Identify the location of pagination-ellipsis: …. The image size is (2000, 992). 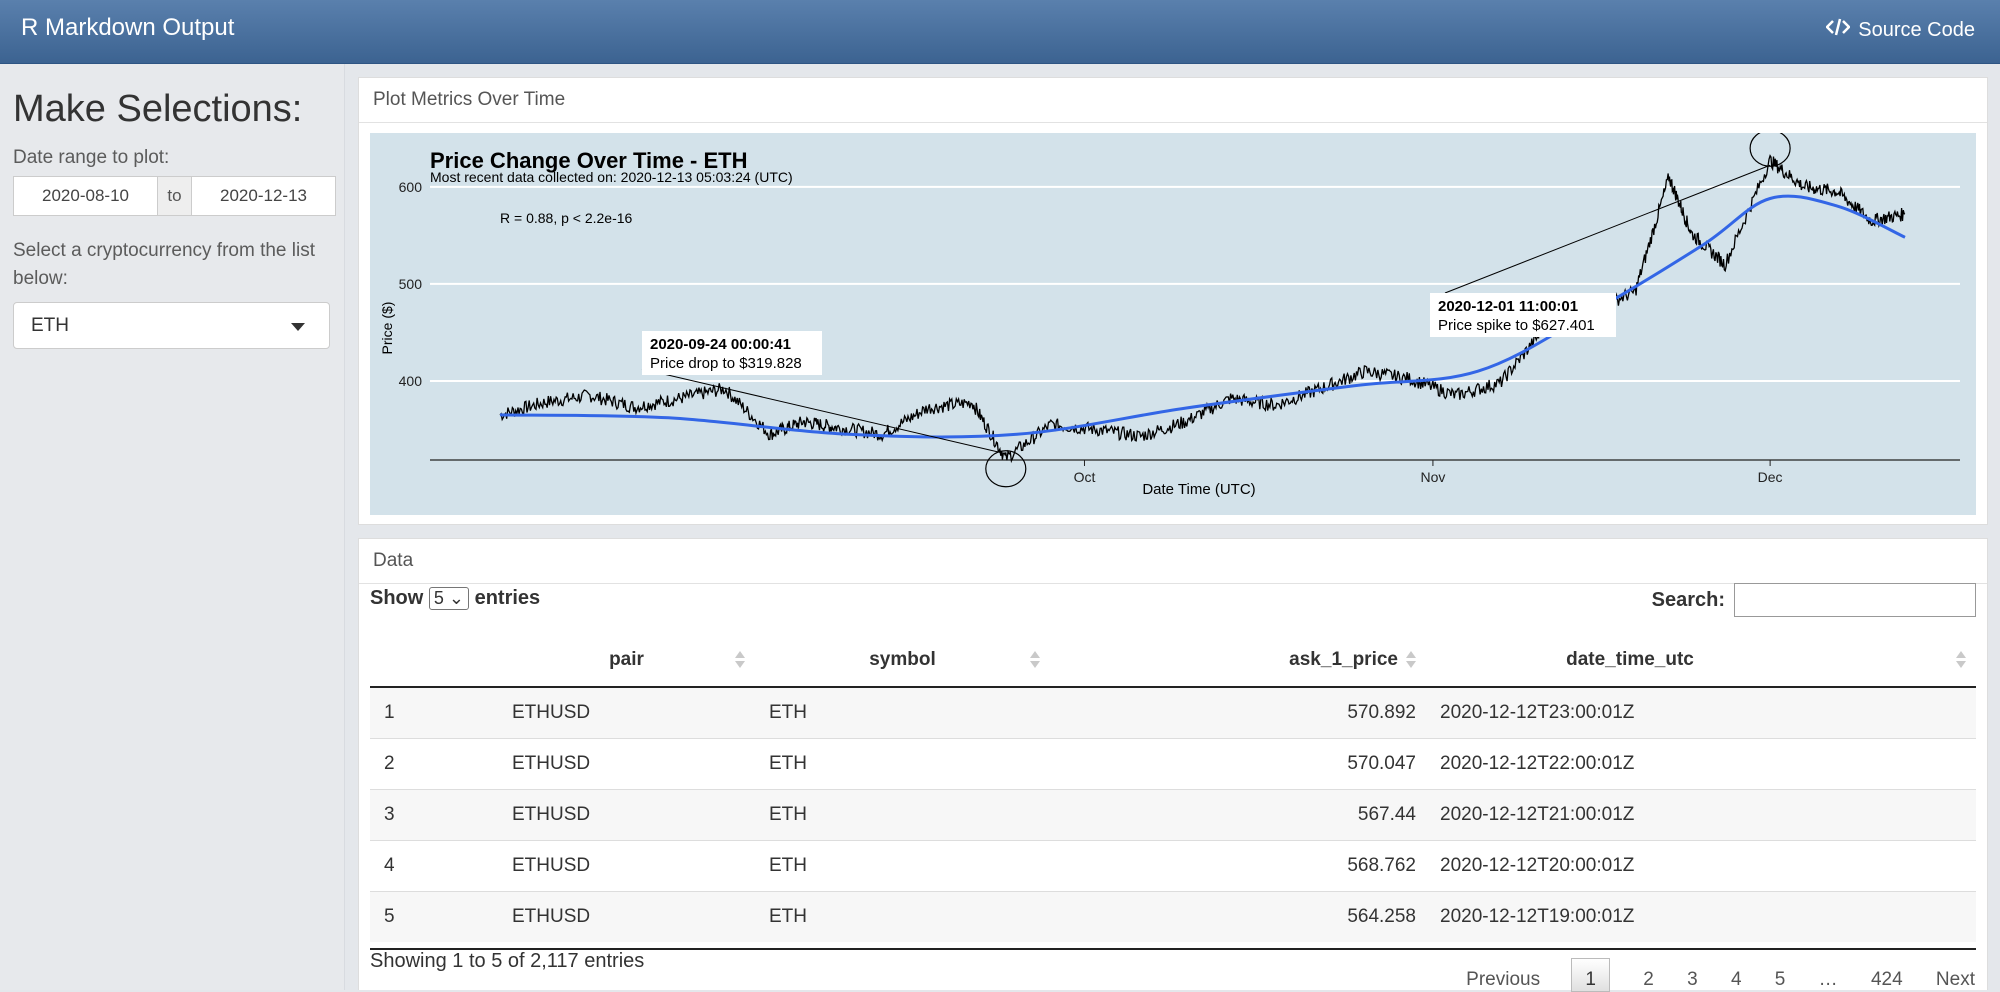
(1828, 979).